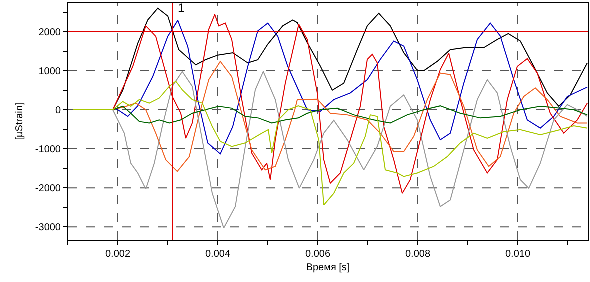 The width and height of the screenshot is (590, 282). What do you see at coordinates (418, 254) in the screenshot?
I see `x-tick-label: 0.008` at bounding box center [418, 254].